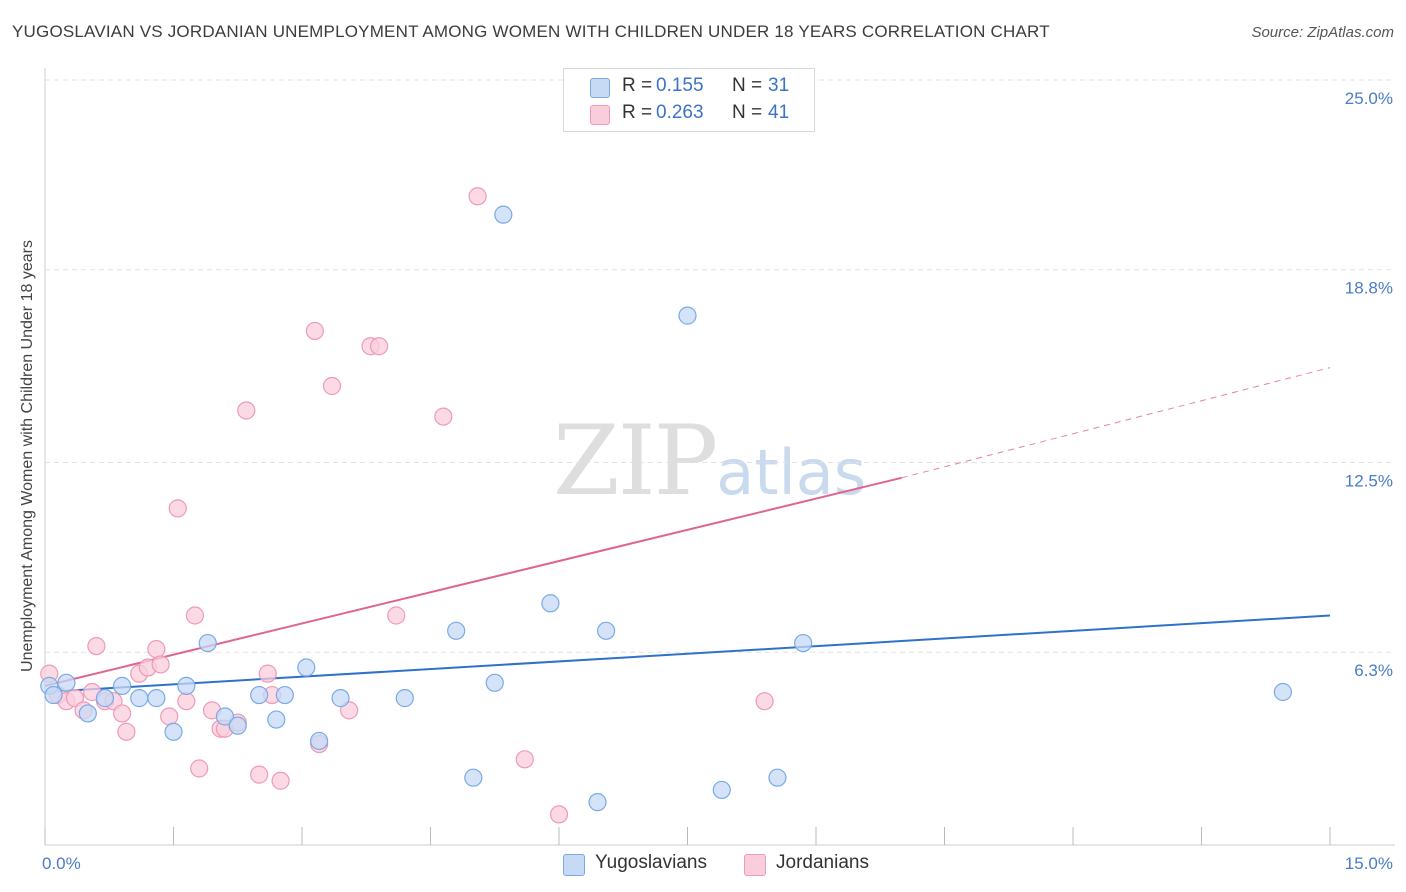  Describe the element at coordinates (651, 862) in the screenshot. I see `legend-label-yugoslavians: Yugoslavians` at that location.